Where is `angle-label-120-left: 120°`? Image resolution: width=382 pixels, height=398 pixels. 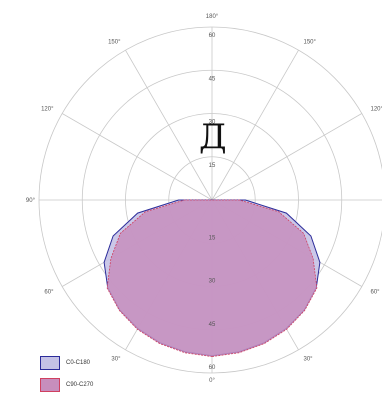 angle-label-120-left: 120° is located at coordinates (47, 110).